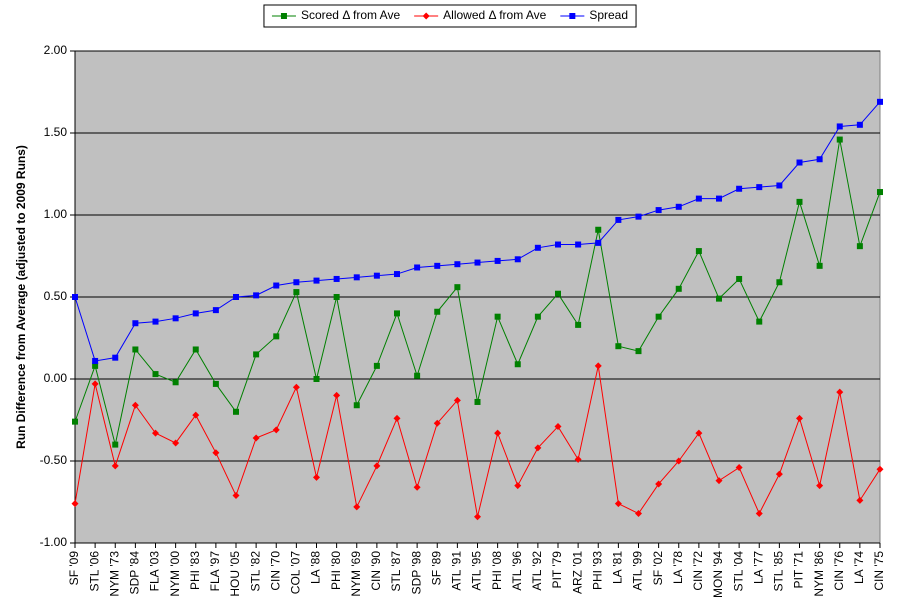 The image size is (901, 613). What do you see at coordinates (495, 15) in the screenshot?
I see `legend-label: Allowed Δ from Ave` at bounding box center [495, 15].